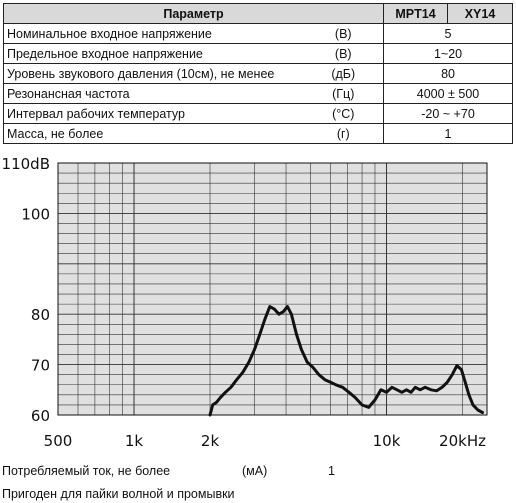 This screenshot has width=516, height=503. I want to click on y-tick-label: 70, so click(40, 366).